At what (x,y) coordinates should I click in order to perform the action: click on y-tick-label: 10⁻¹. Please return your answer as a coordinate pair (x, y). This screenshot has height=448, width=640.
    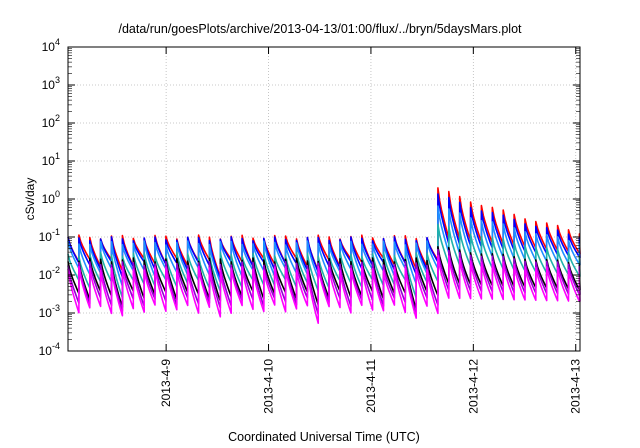
    Looking at the image, I should click on (49, 235).